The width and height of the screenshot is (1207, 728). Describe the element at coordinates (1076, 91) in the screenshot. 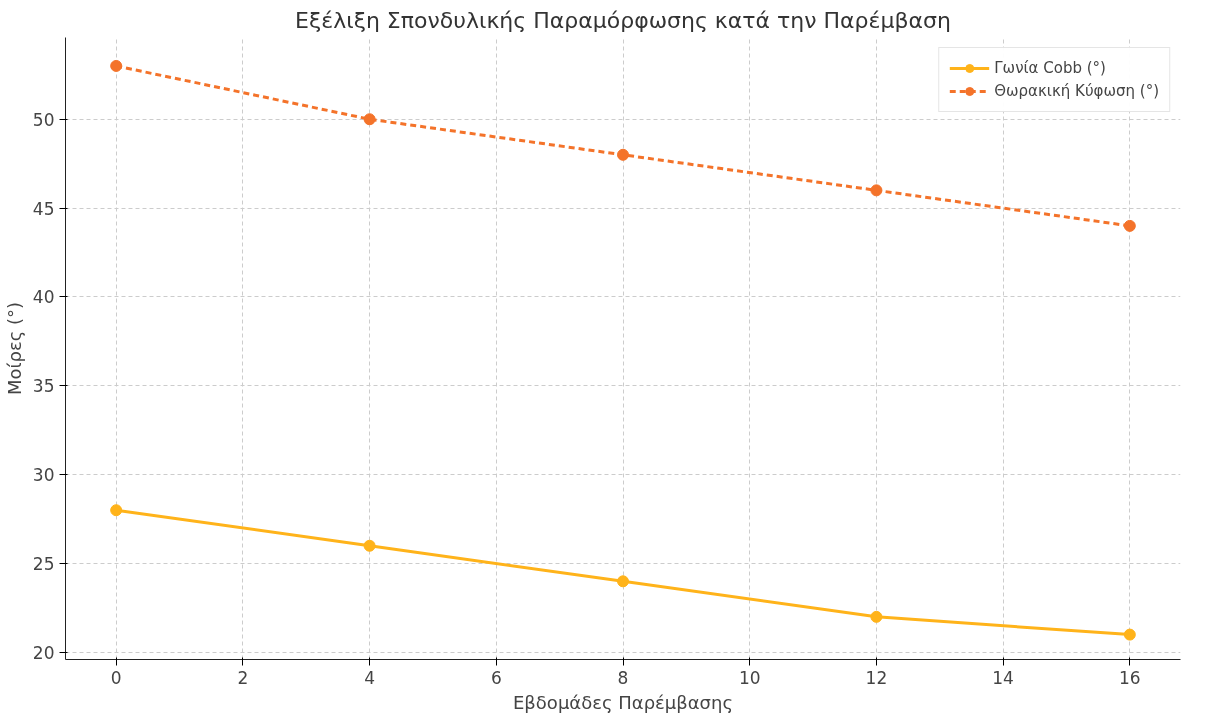

I see `legend-label: Θωρακική Κύφωση (°)` at that location.